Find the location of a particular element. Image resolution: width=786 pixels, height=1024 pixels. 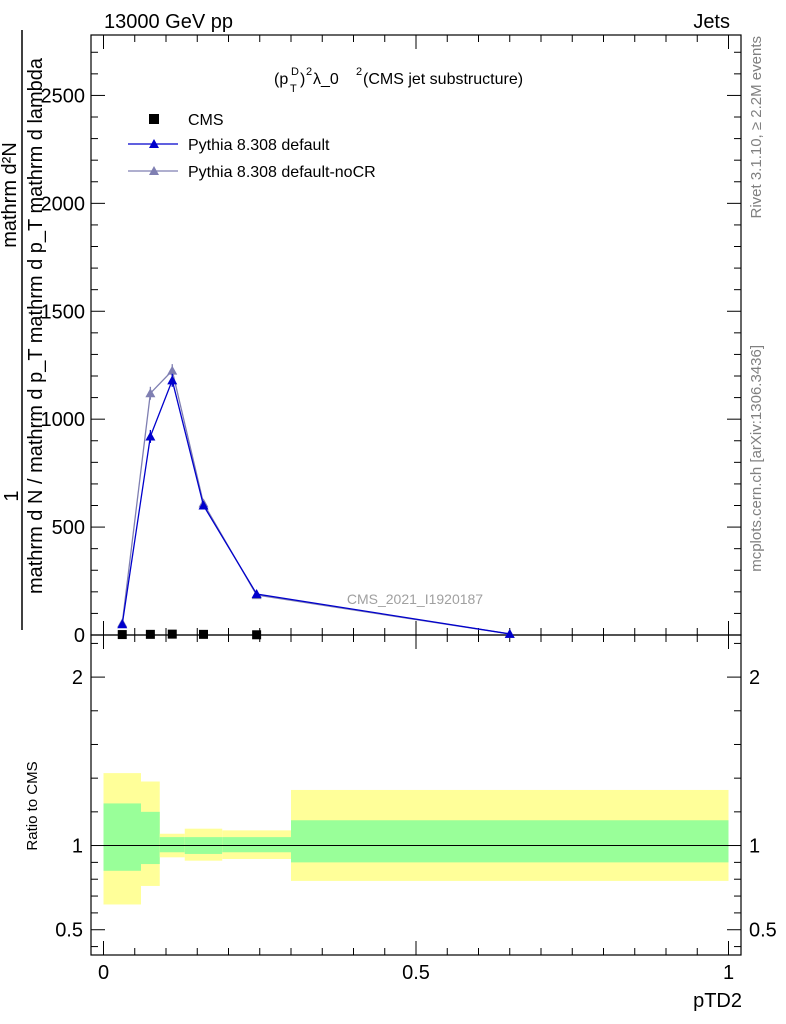

title-lambda: λ_0 is located at coordinates (326, 79).